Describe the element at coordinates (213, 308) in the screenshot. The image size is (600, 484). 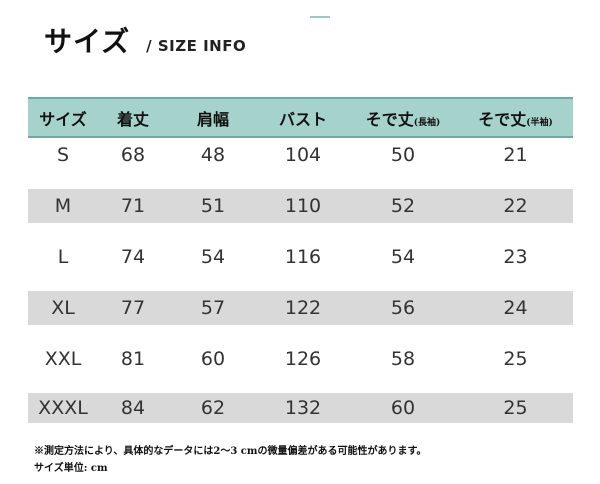
I see `cell-shoulder: 57` at that location.